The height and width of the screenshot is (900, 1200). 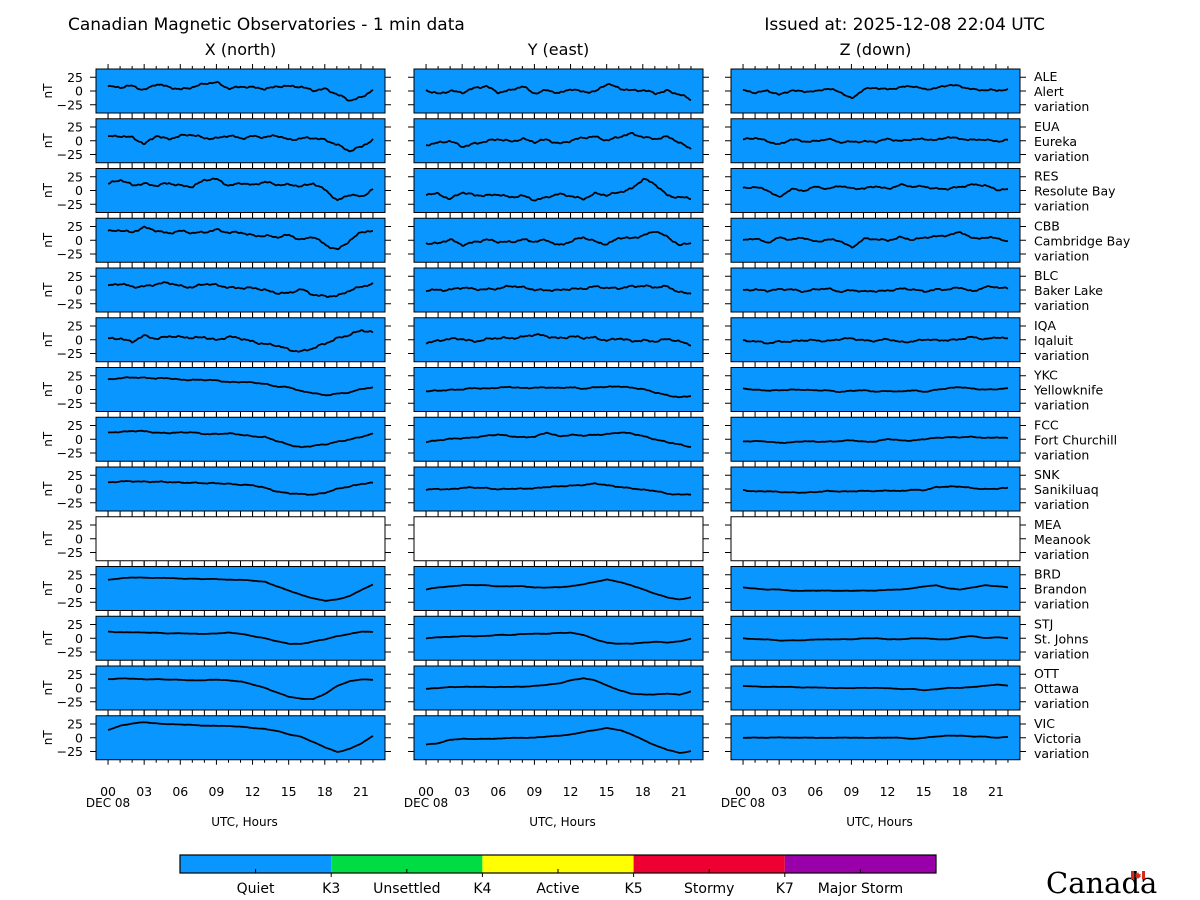 I want to click on panel-cbb-x, so click(x=240, y=240).